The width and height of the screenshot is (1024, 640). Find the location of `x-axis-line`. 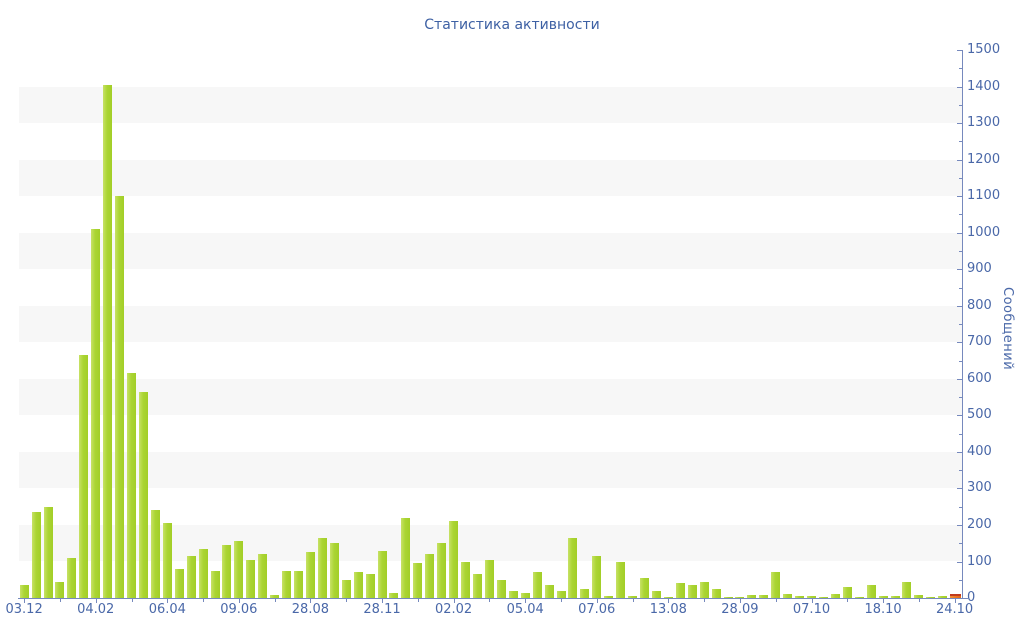

x-axis-line is located at coordinates (493, 598).